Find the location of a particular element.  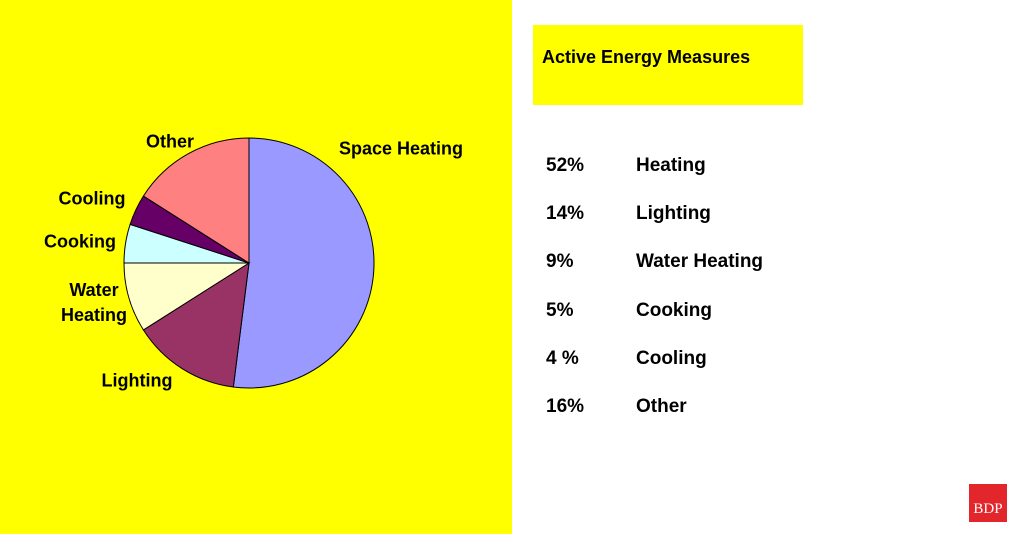

pie-chart is located at coordinates (249, 263).